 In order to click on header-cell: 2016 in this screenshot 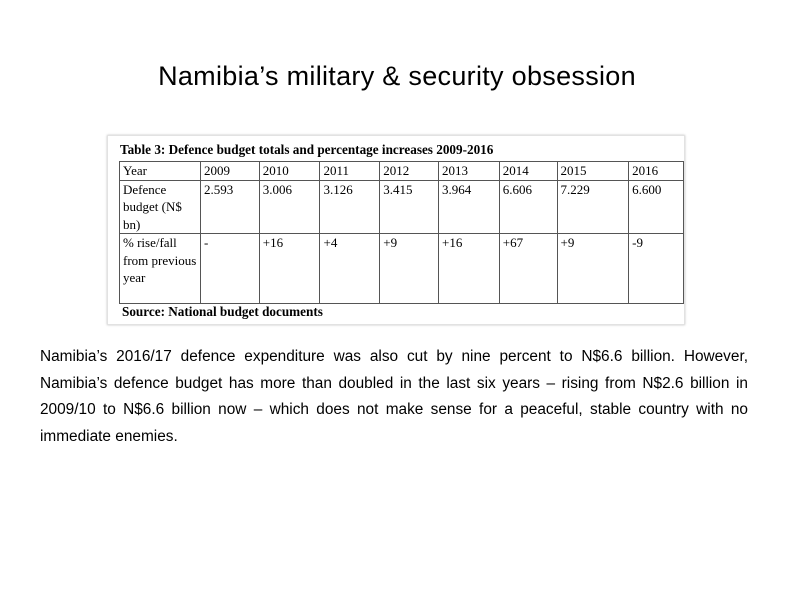, I will do `click(656, 171)`.